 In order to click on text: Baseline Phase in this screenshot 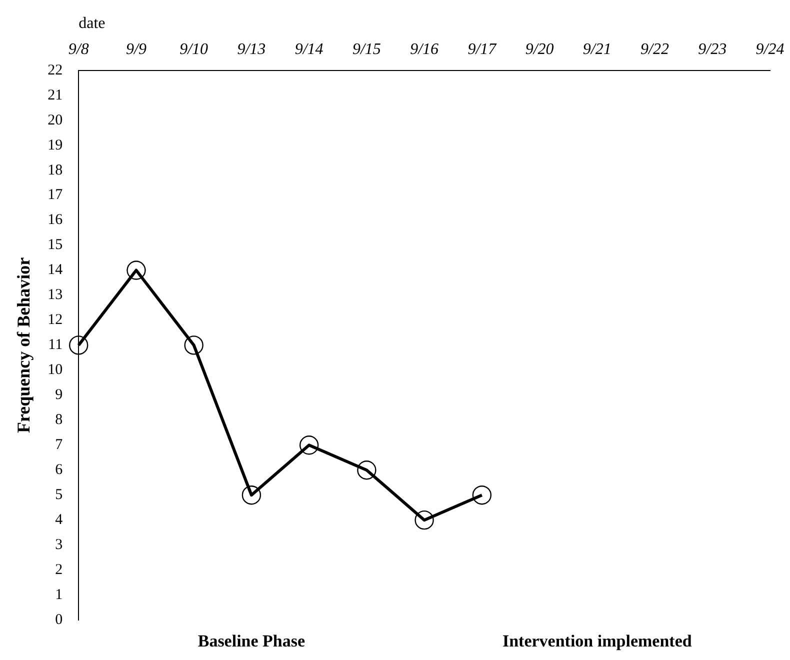, I will do `click(252, 640)`.